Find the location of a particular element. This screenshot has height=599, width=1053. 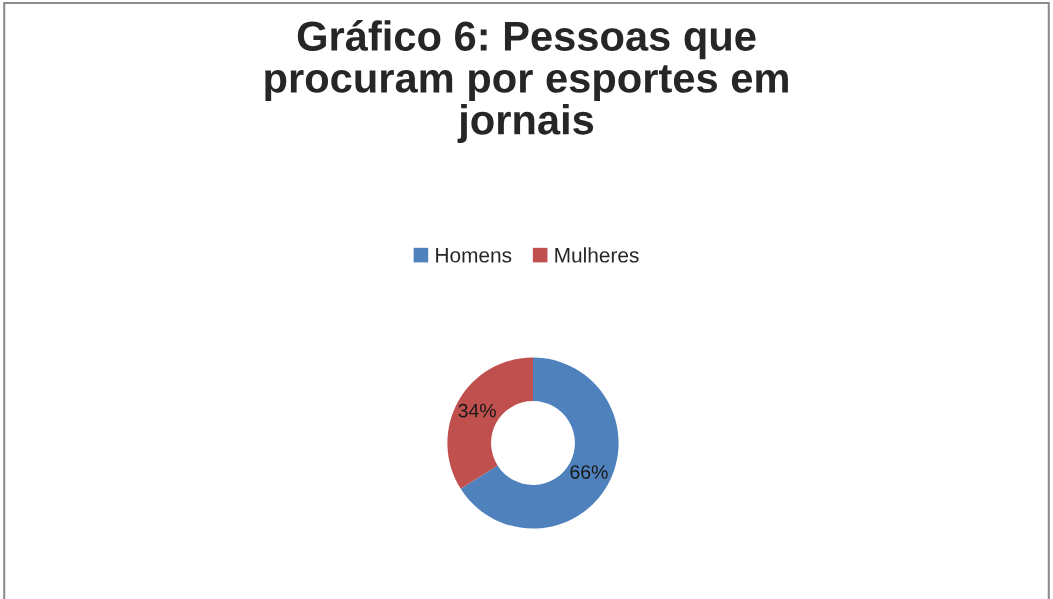

legend-label: Homens is located at coordinates (474, 255).